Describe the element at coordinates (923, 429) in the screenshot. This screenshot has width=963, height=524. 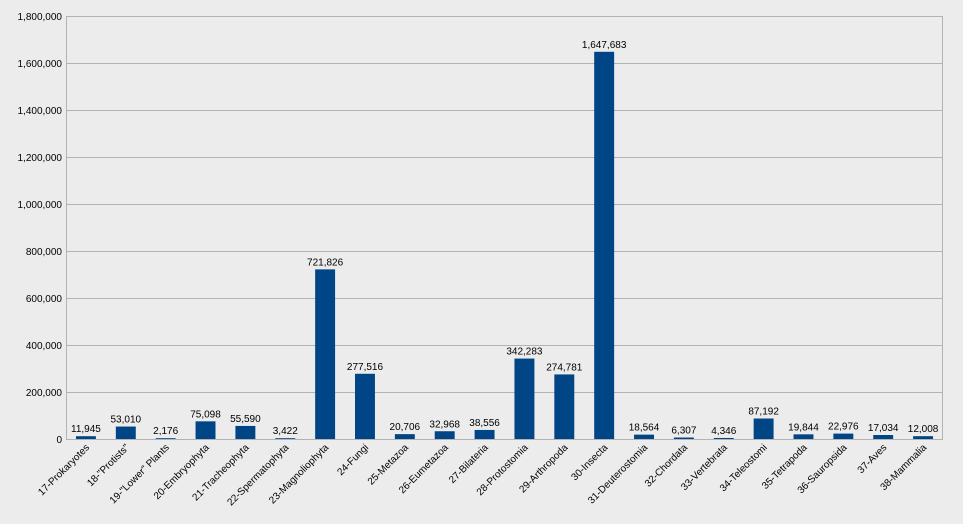
I see `data-label: 12,008` at that location.